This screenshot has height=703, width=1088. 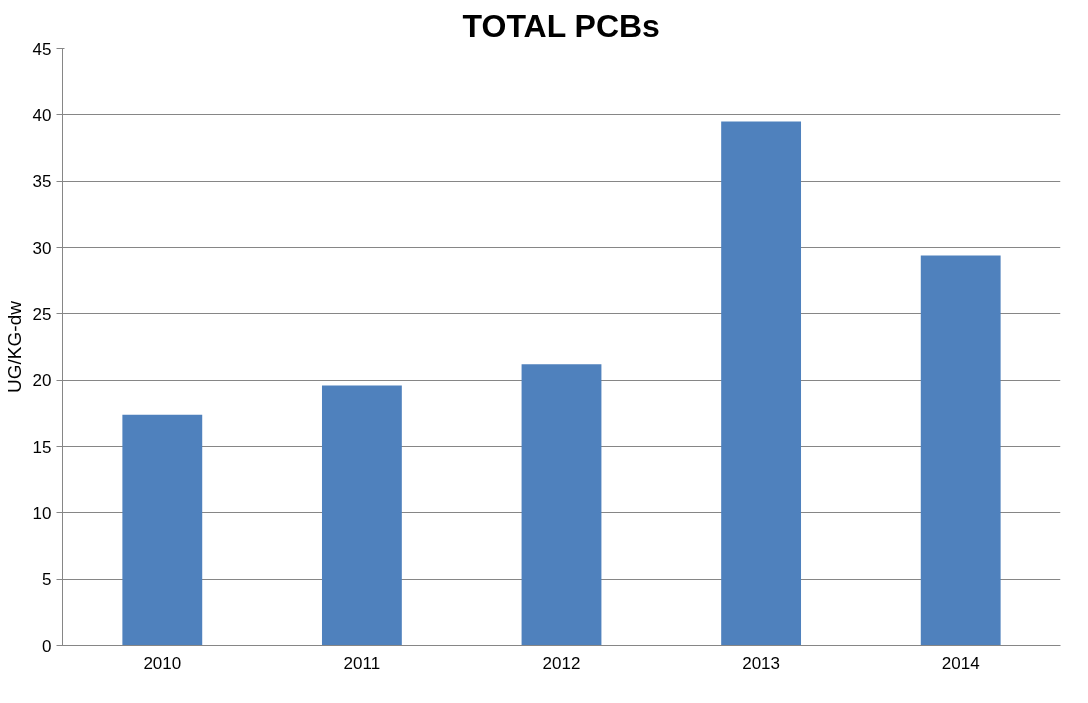 I want to click on y-tick-label: 10, so click(x=42, y=513).